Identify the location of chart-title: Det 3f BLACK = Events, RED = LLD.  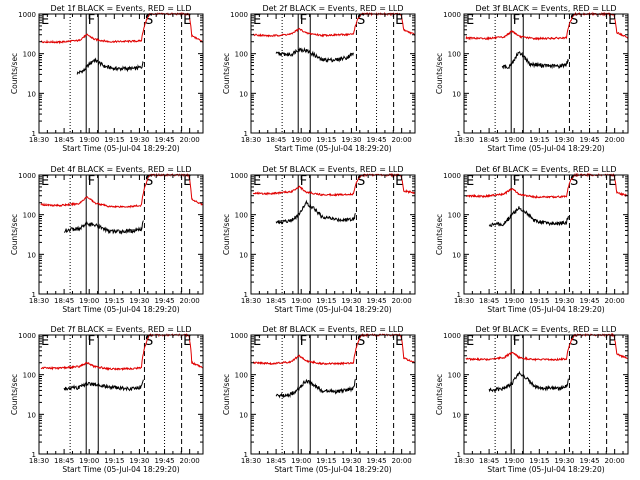
(545, 8).